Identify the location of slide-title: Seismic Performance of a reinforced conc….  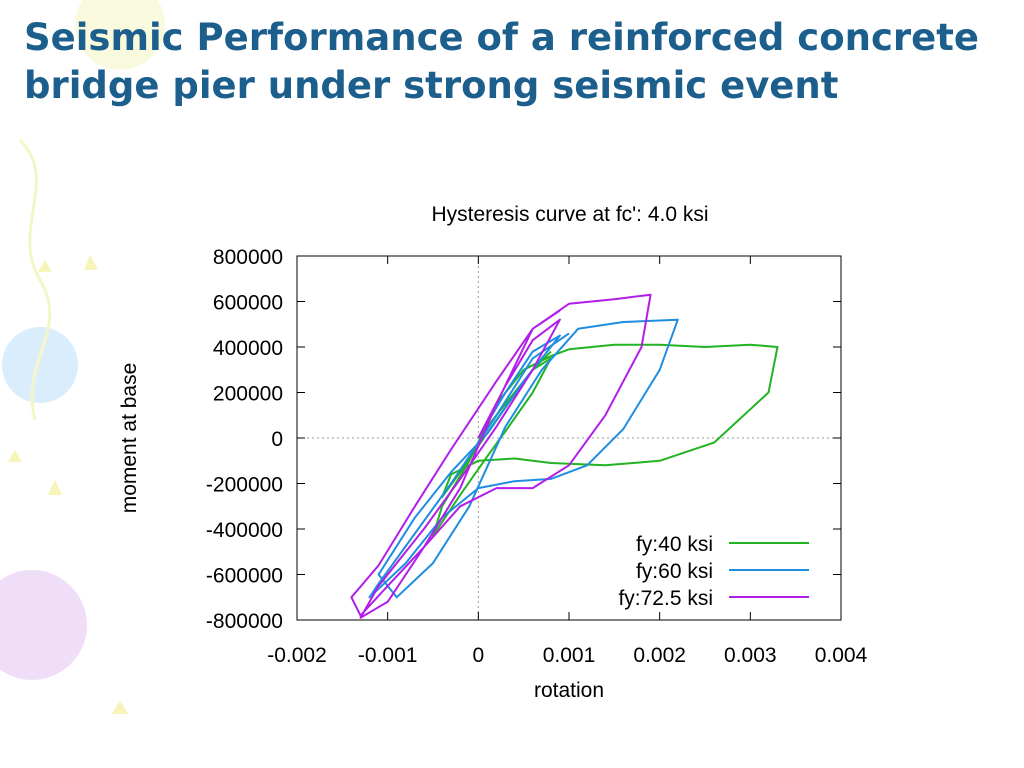
(502, 61).